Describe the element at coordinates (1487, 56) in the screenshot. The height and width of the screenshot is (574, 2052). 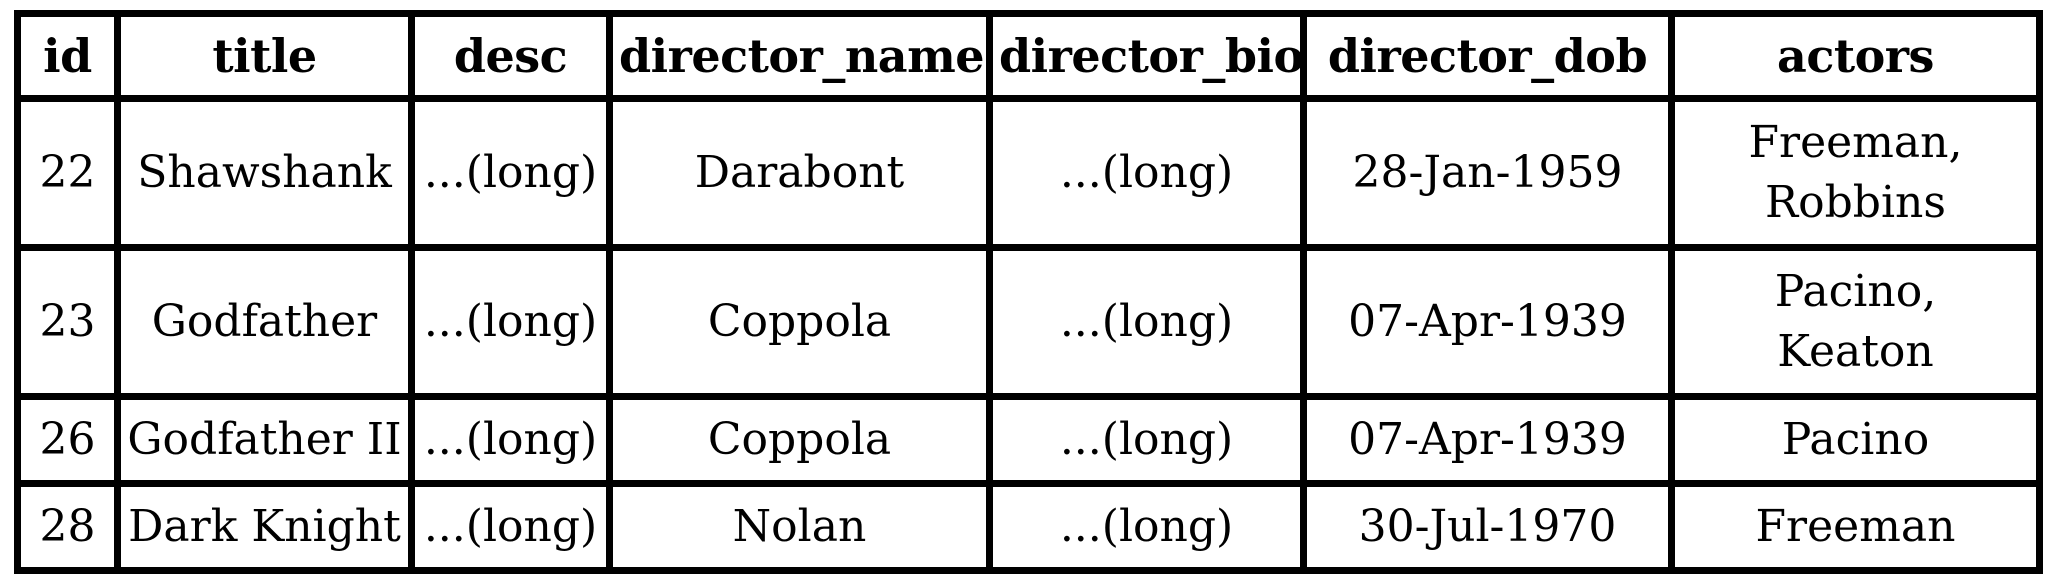
I see `column-header-director-dob: director_dob` at that location.